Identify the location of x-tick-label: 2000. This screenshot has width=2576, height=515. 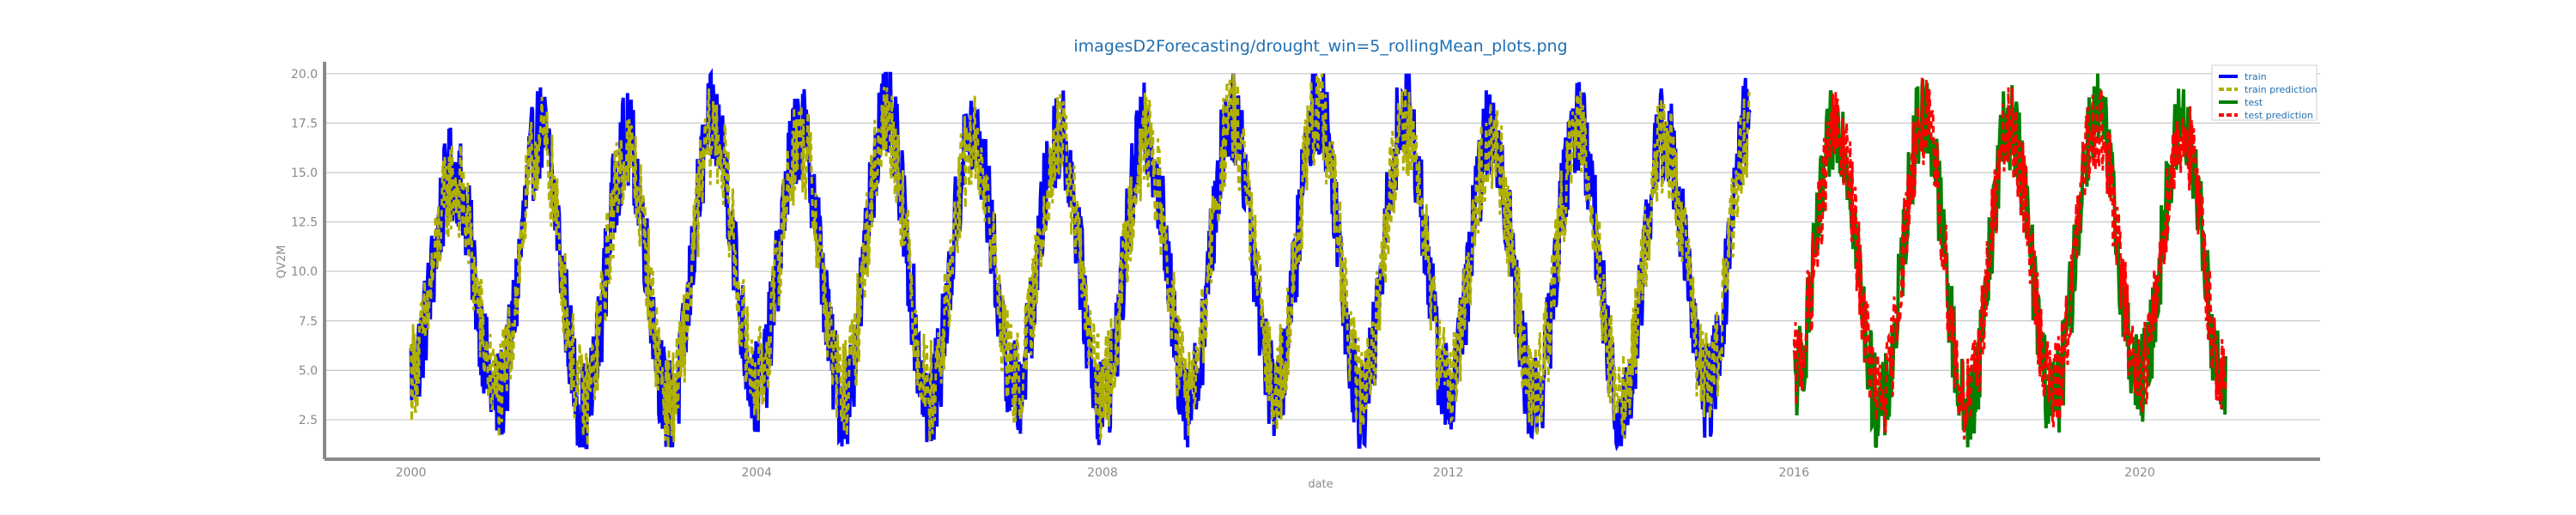
(411, 473).